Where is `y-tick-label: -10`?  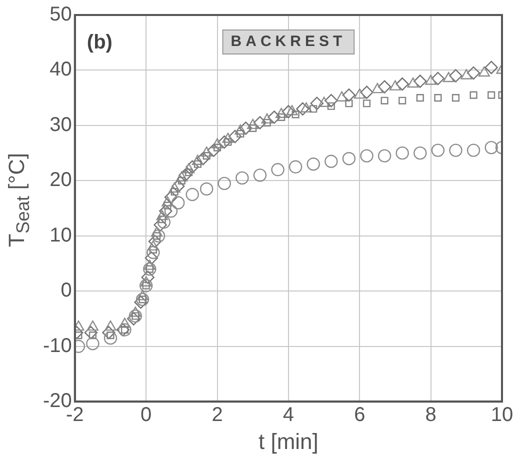
y-tick-label: -10 is located at coordinates (57, 345).